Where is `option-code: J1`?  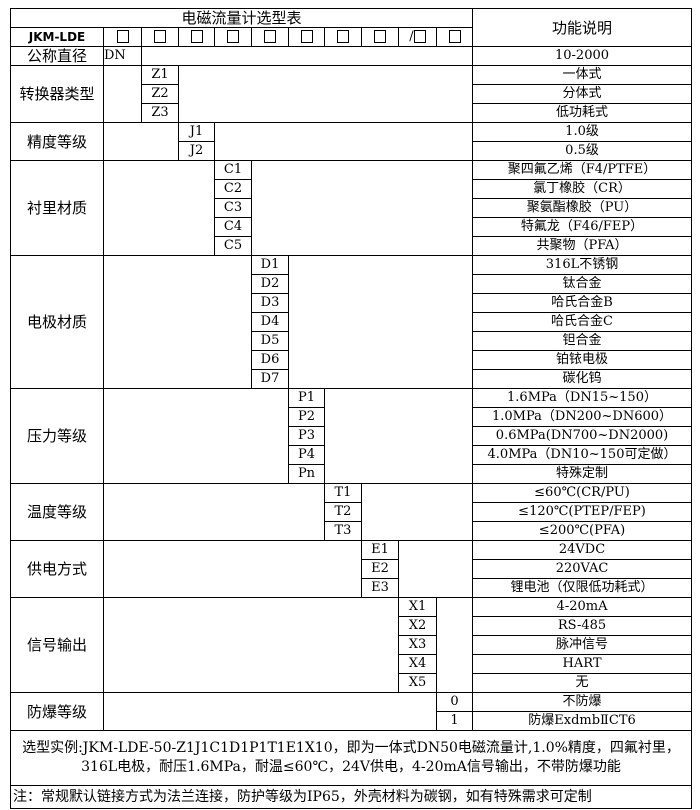 option-code: J1 is located at coordinates (196, 132).